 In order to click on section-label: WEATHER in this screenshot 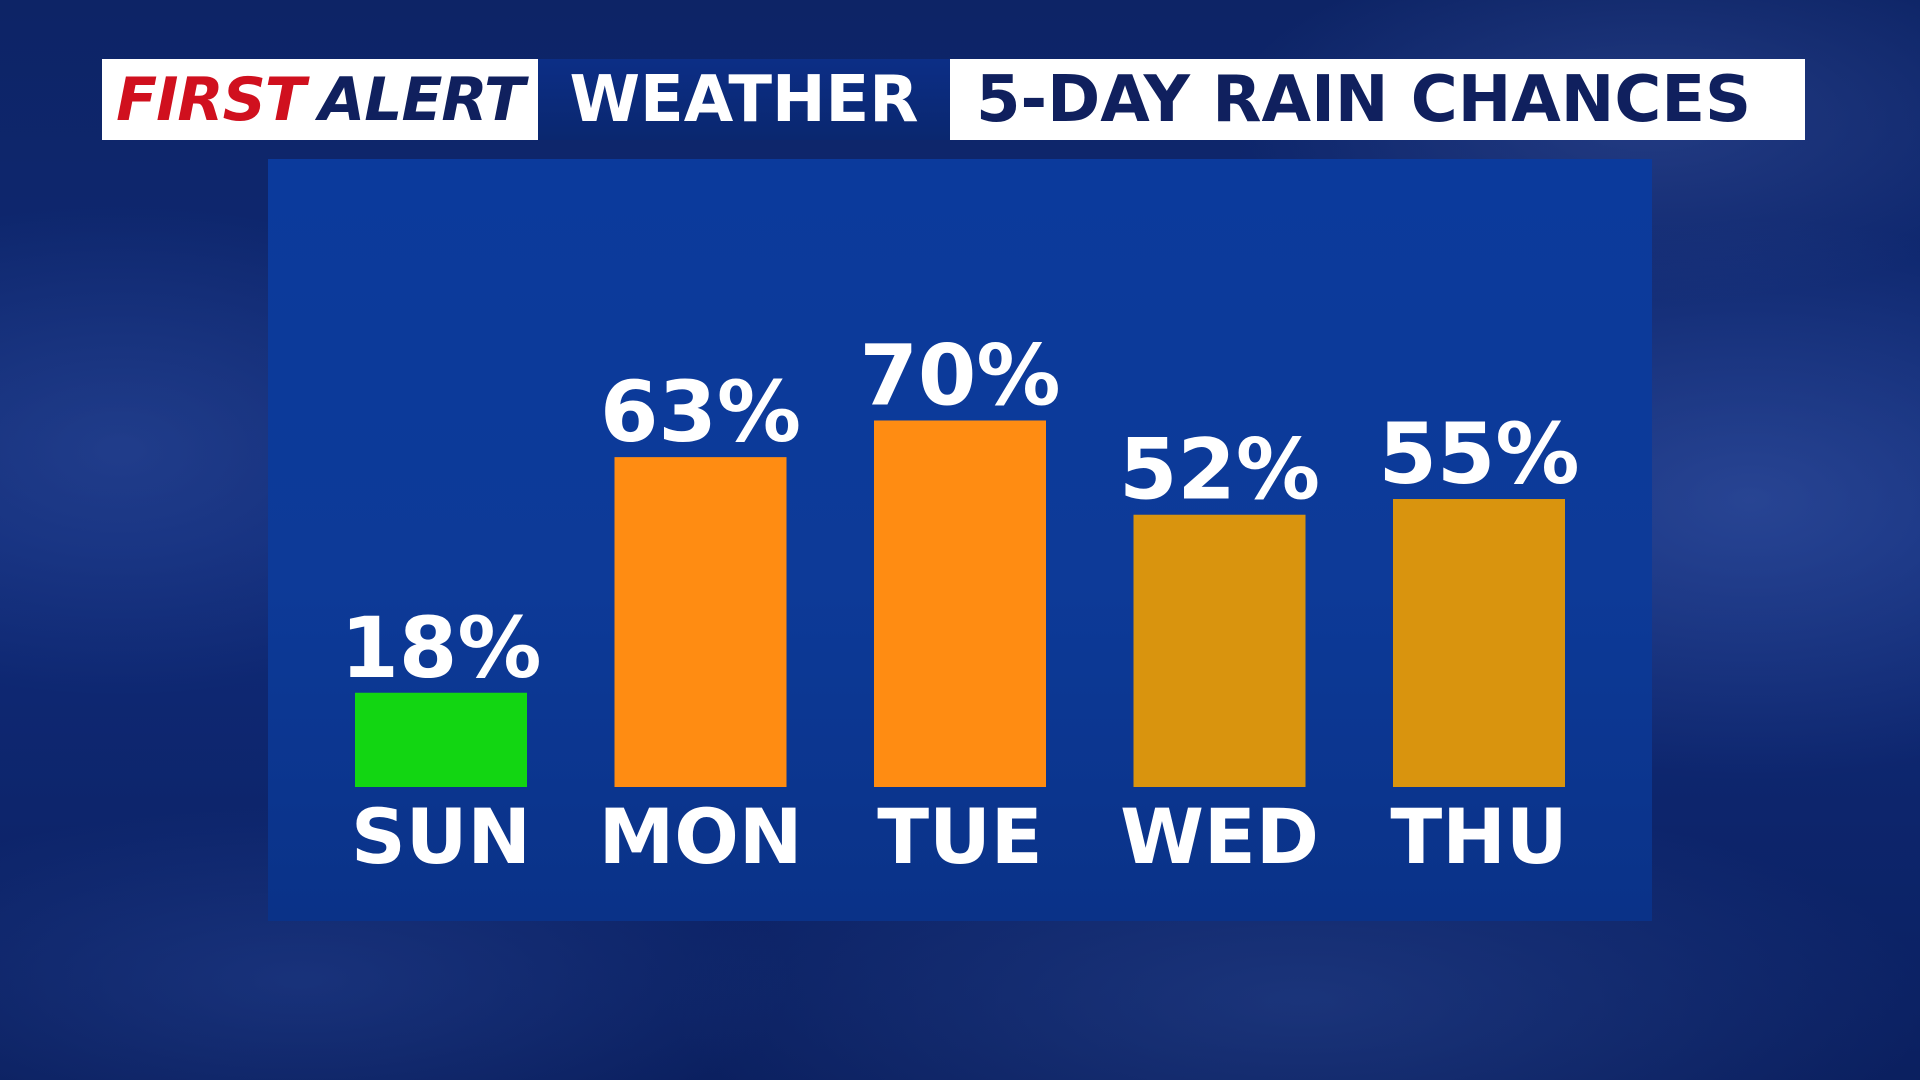, I will do `click(744, 99)`.